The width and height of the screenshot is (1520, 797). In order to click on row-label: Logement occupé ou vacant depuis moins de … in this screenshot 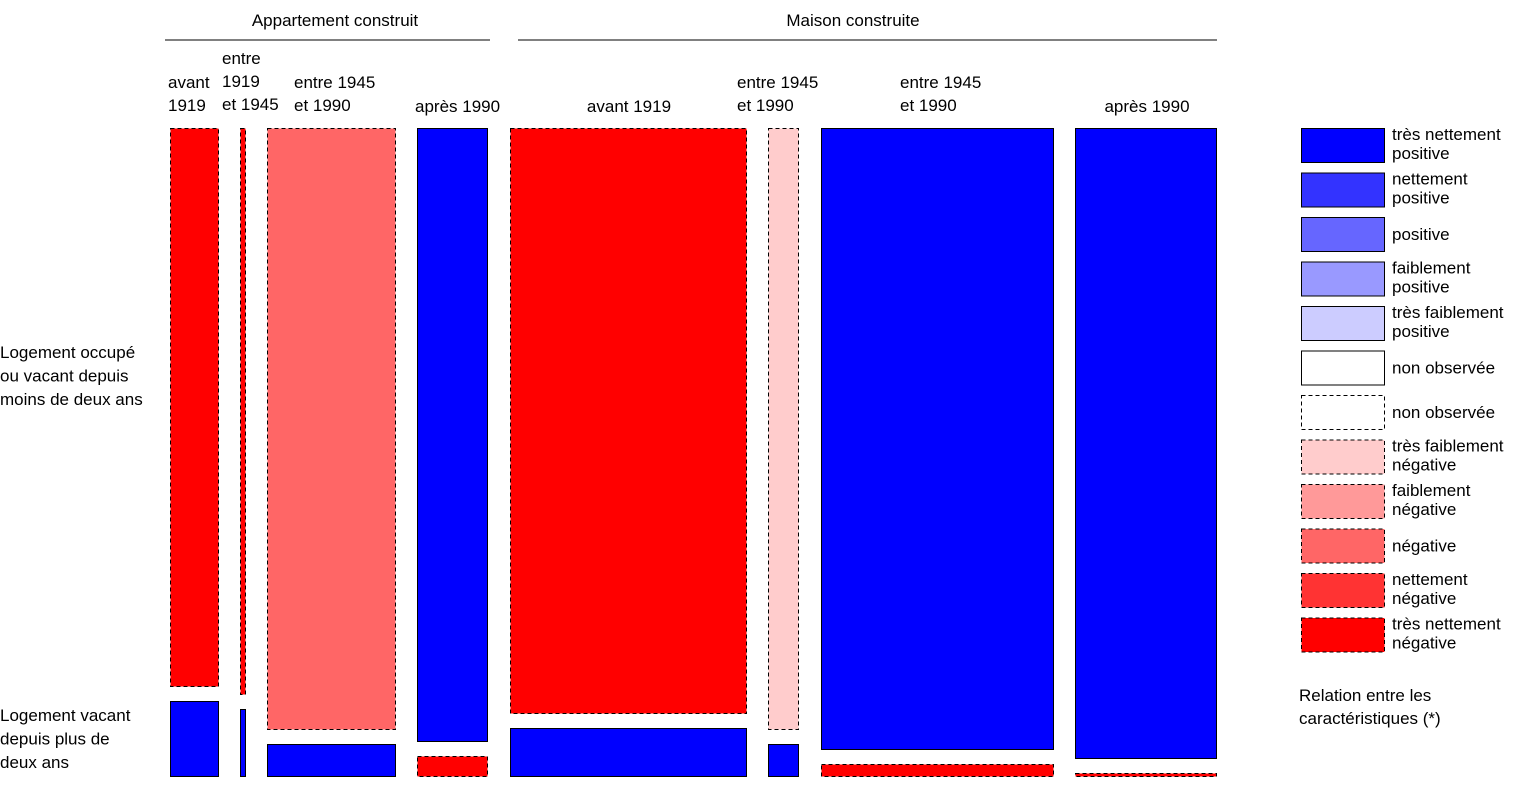, I will do `click(71, 376)`.